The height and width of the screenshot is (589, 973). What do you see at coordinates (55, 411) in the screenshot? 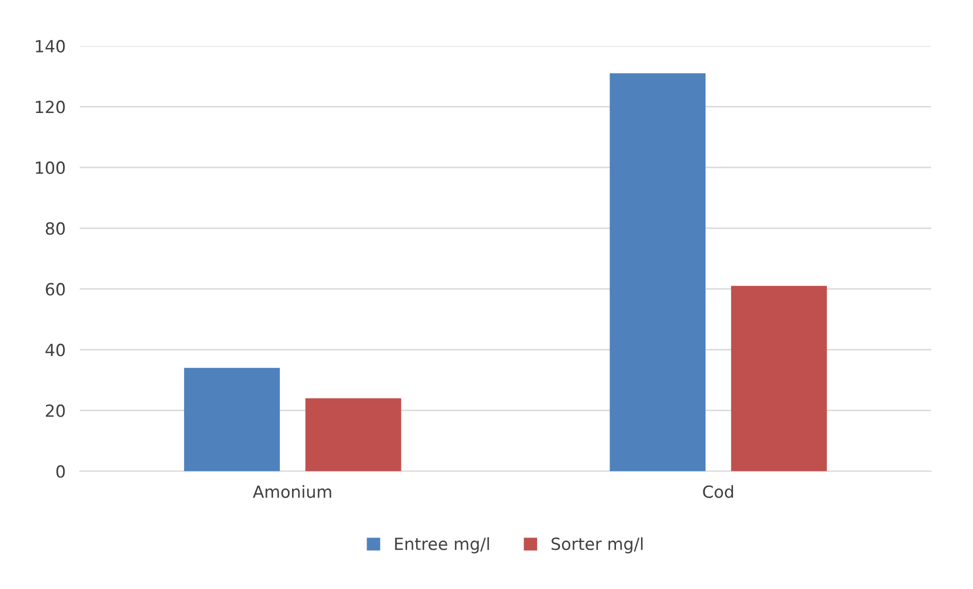
I see `y-tick-label: 20` at bounding box center [55, 411].